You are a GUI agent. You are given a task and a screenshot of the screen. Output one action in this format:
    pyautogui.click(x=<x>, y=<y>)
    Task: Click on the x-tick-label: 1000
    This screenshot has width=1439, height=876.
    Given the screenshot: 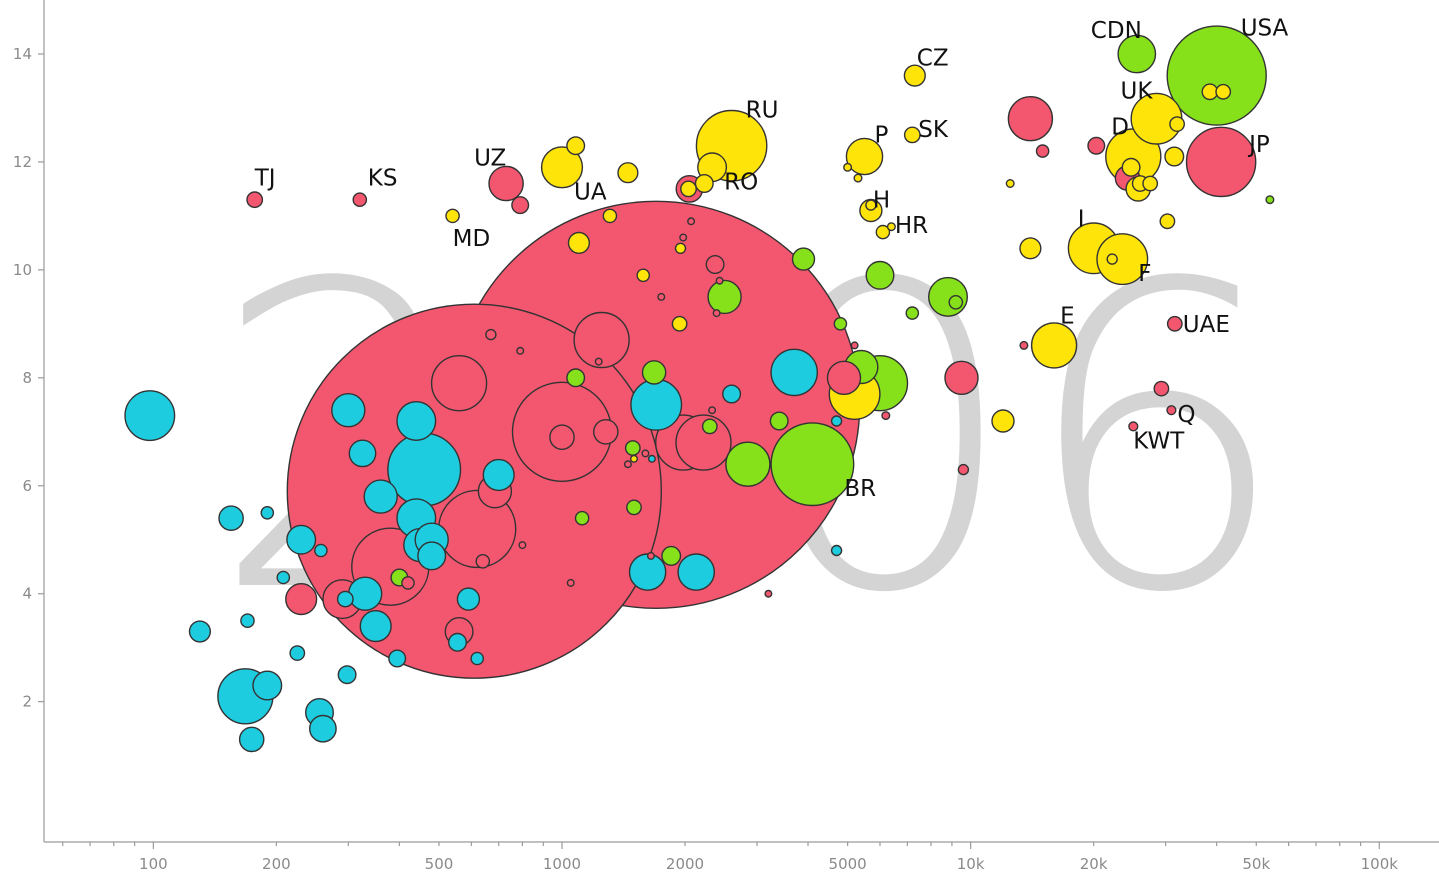 What is the action you would take?
    pyautogui.click(x=562, y=864)
    